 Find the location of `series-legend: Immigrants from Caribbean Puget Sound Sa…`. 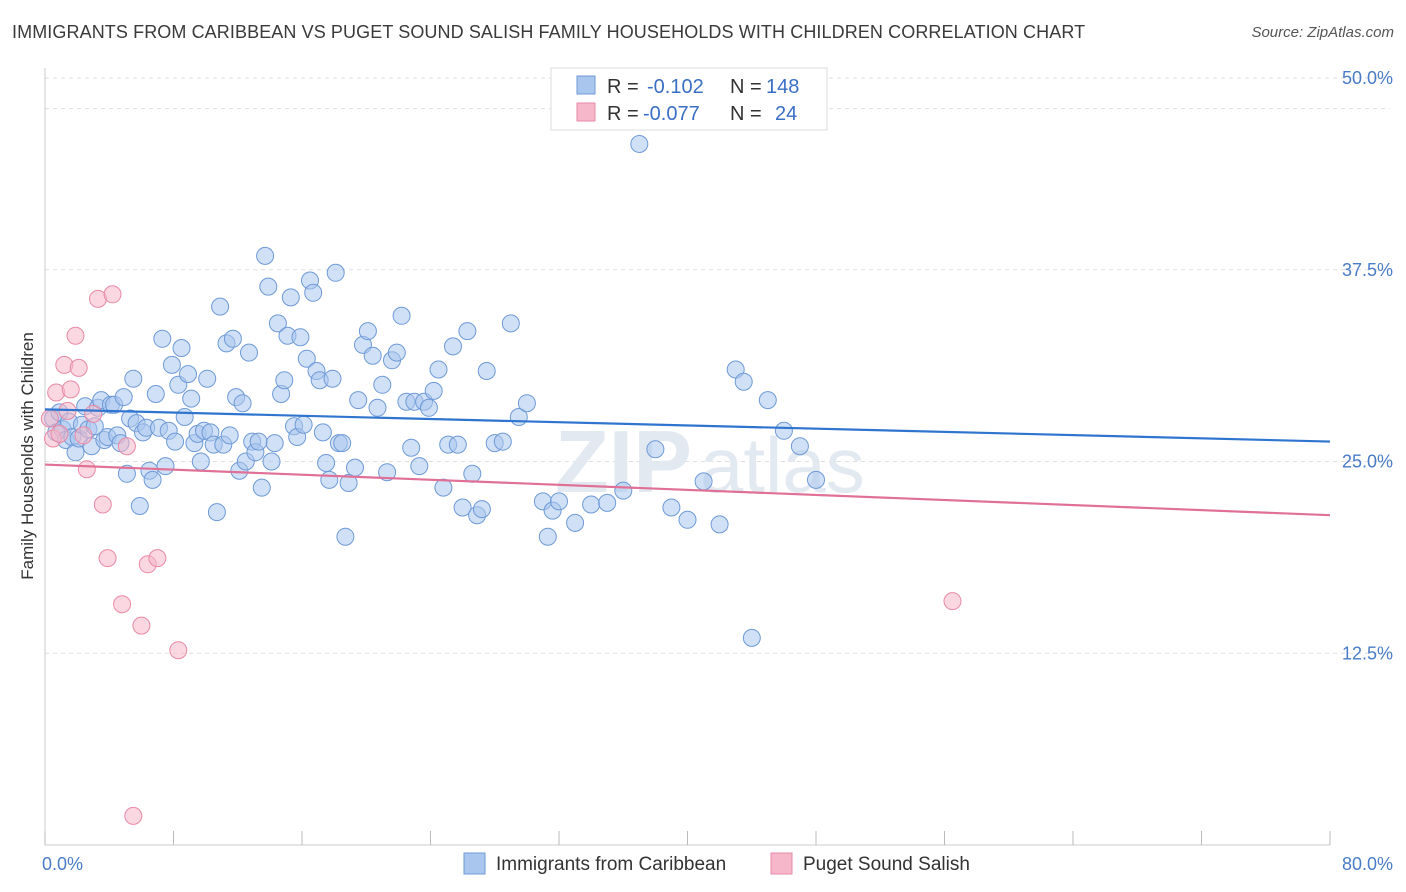

series-legend: Immigrants from Caribbean Puget Sound Sa… is located at coordinates (716, 863).